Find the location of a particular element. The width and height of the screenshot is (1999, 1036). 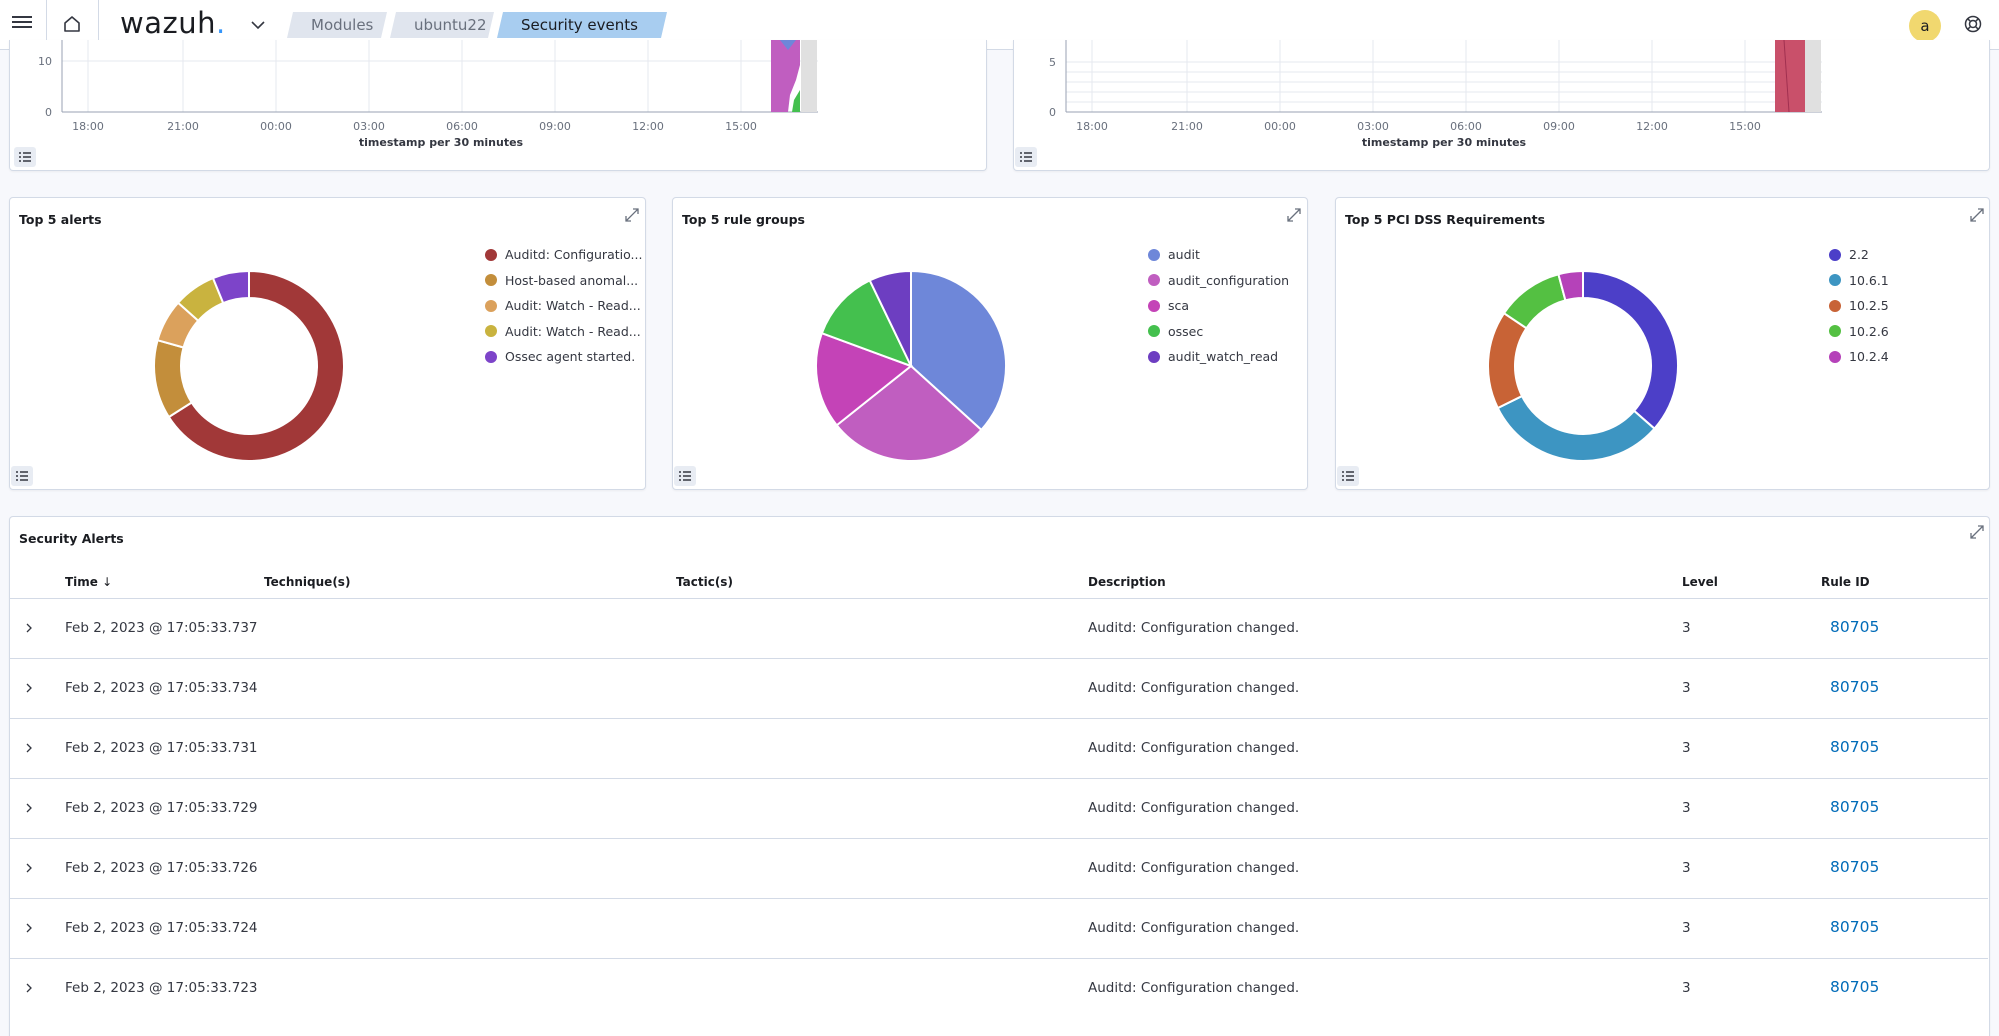

wazuh-logo: wazuh. is located at coordinates (173, 23).